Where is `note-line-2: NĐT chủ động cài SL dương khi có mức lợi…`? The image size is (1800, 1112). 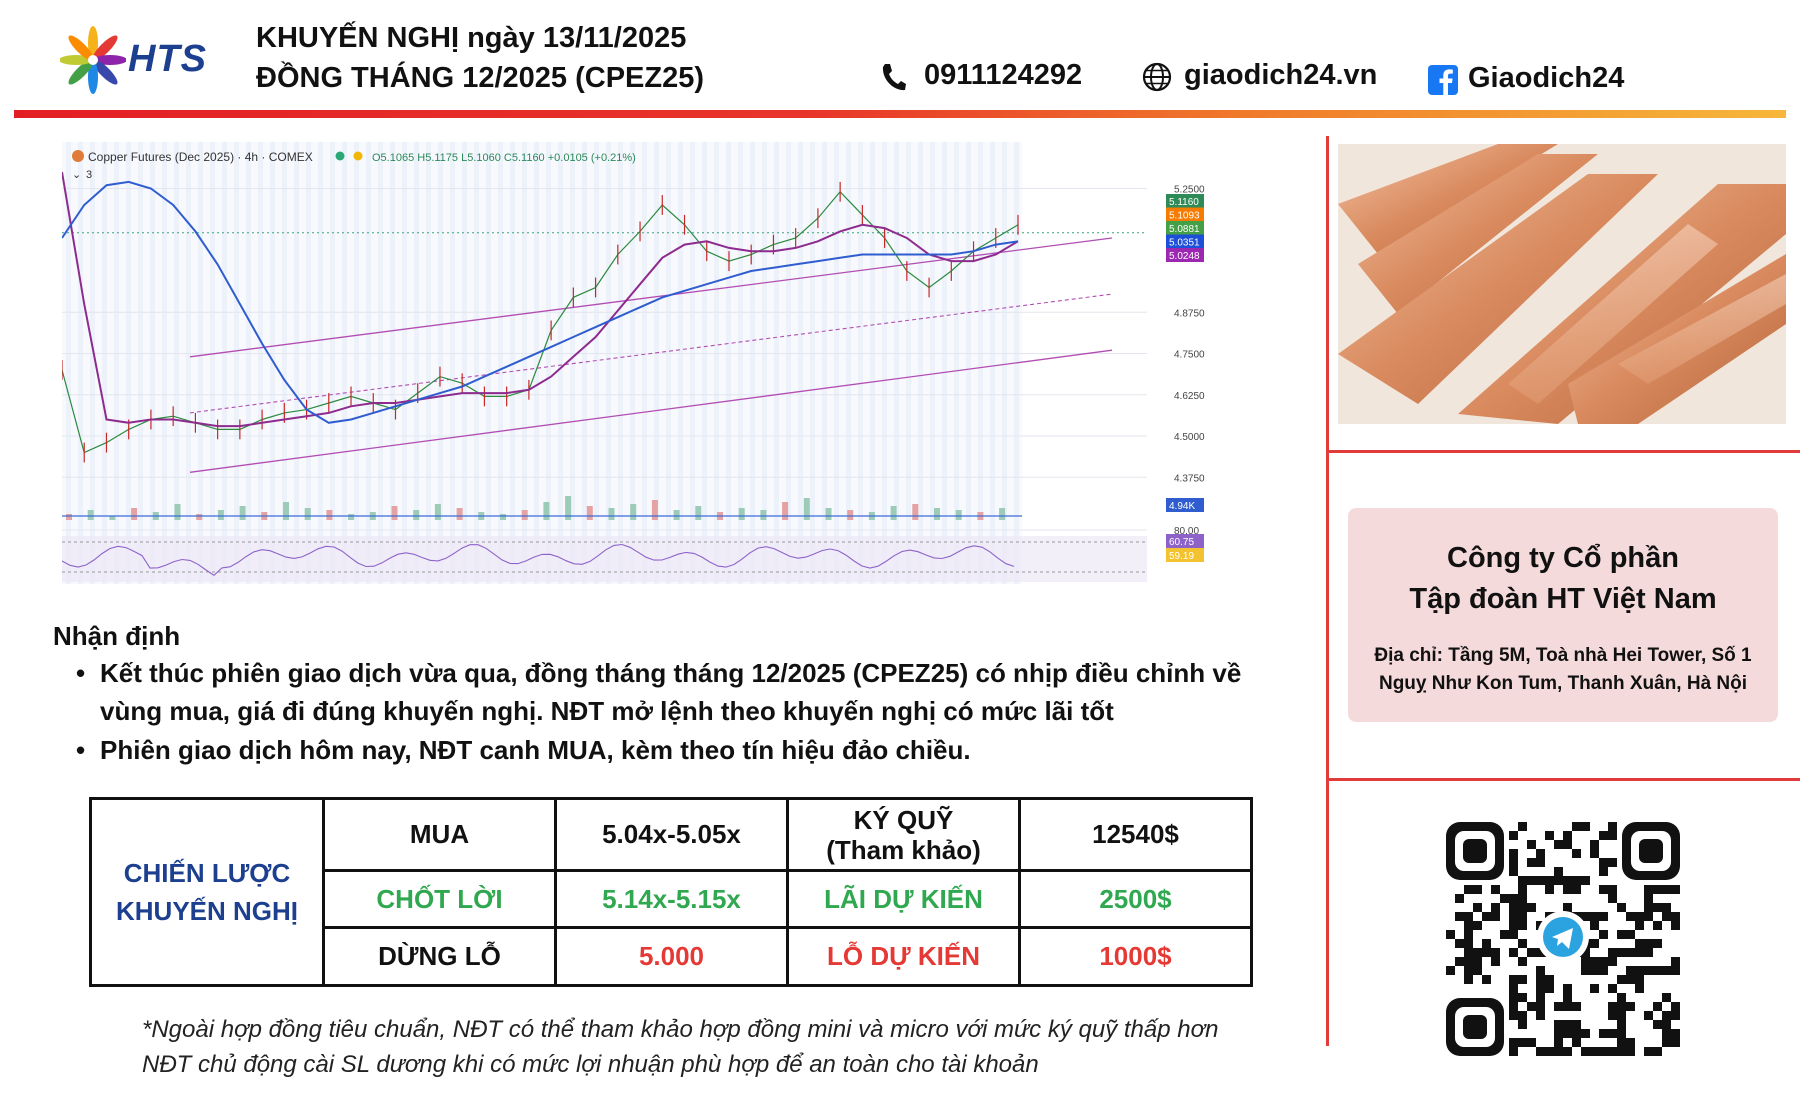
note-line-2: NĐT chủ động cài SL dương khi có mức lợi… is located at coordinates (590, 1064).